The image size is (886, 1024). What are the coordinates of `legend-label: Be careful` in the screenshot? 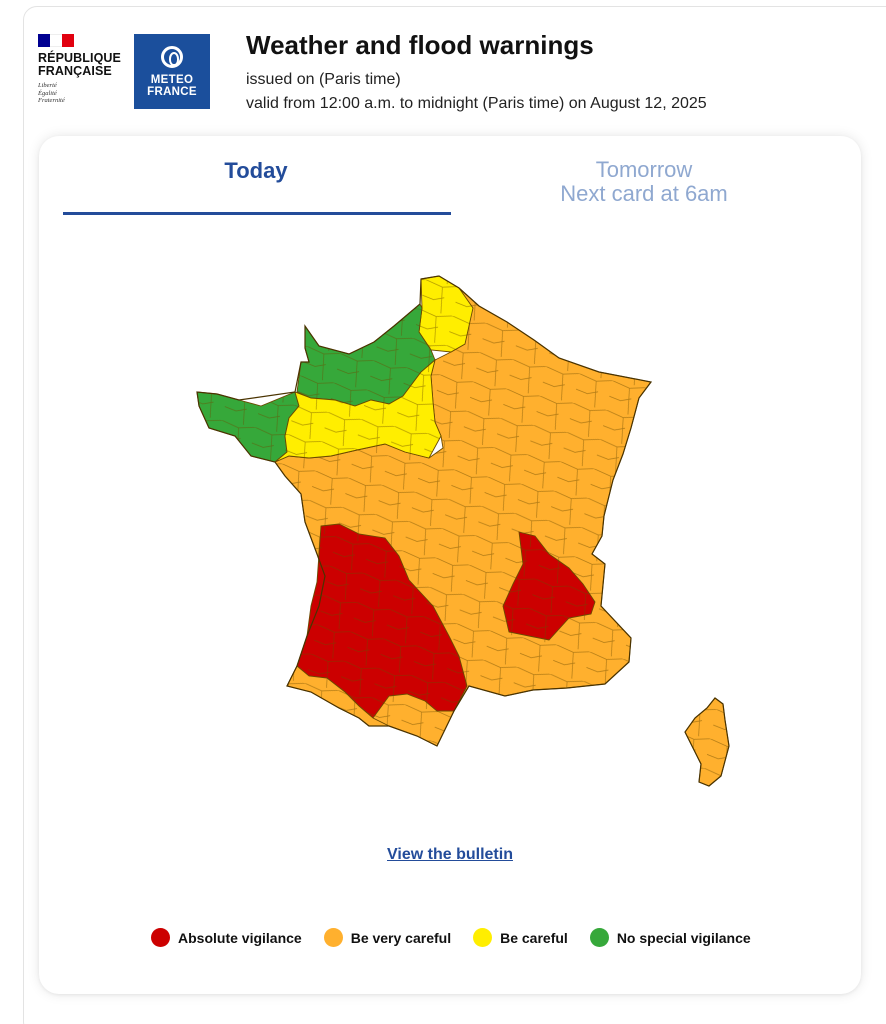 It's located at (534, 937).